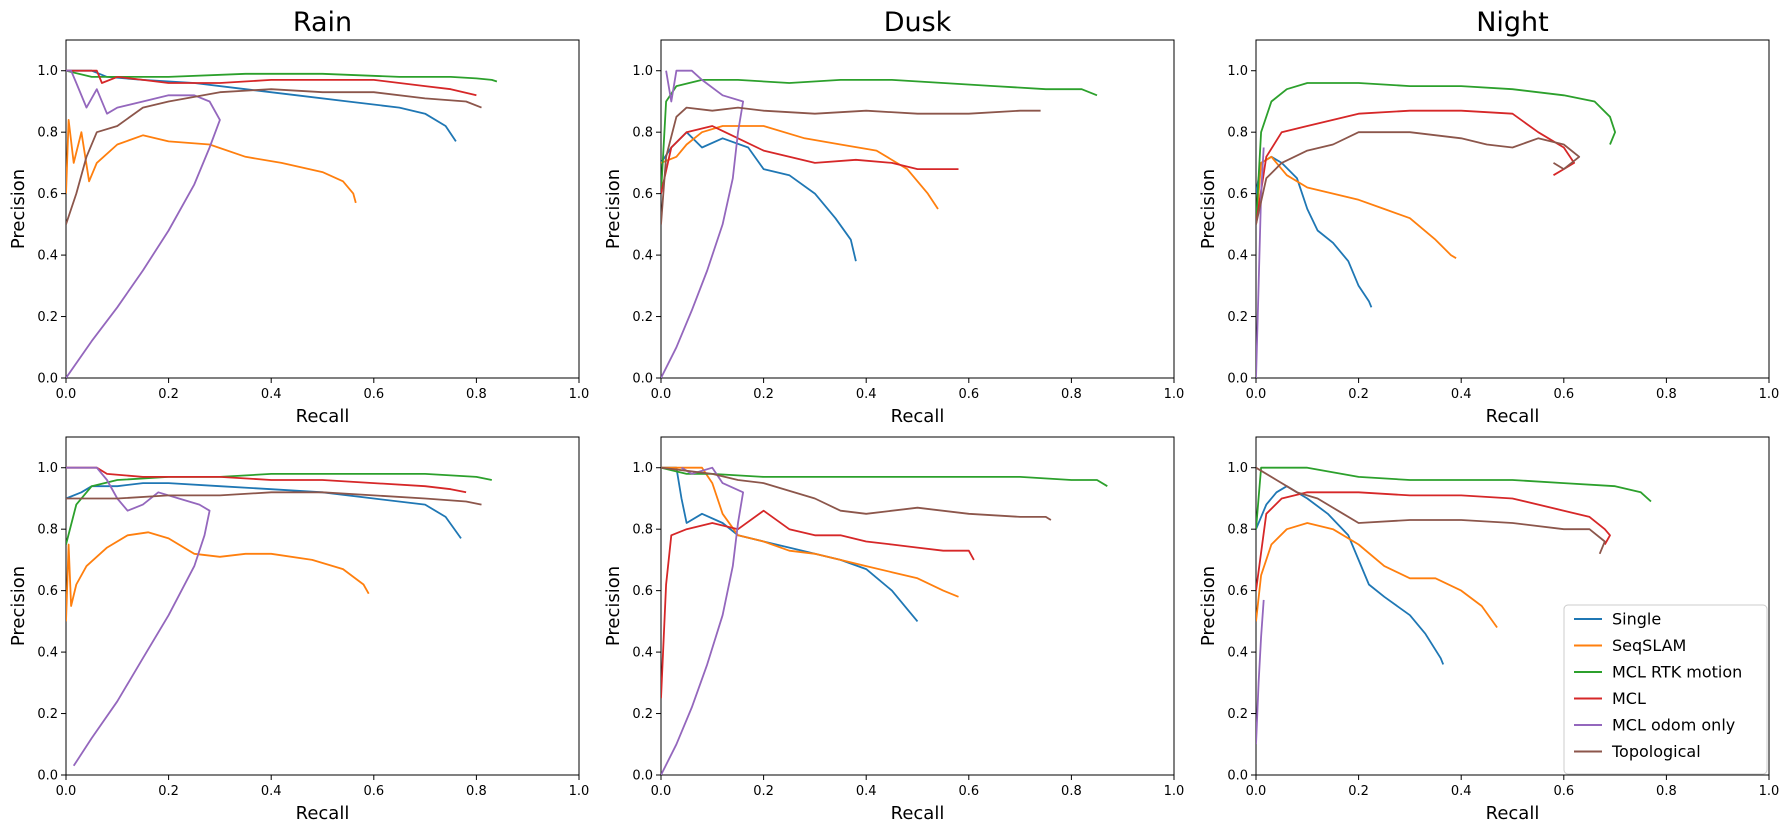 The width and height of the screenshot is (1790, 834). What do you see at coordinates (918, 22) in the screenshot?
I see `panel-title: Dusk` at bounding box center [918, 22].